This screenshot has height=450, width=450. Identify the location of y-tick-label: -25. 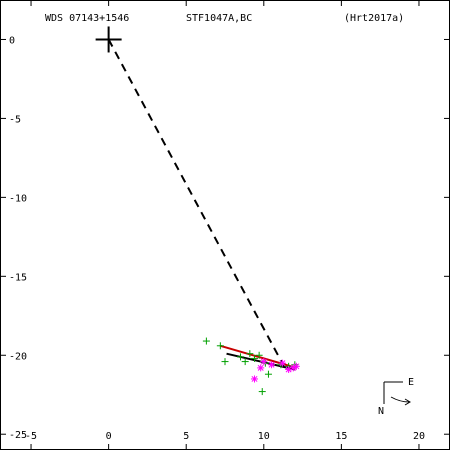
(18, 435).